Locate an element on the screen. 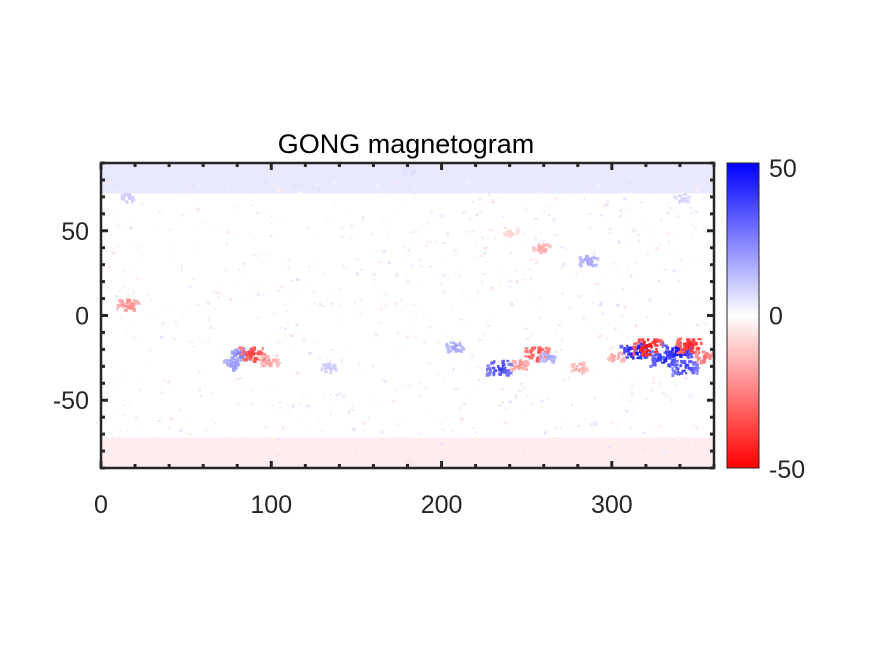 The width and height of the screenshot is (875, 656). chart-title: GONG magnetogram is located at coordinates (406, 144).